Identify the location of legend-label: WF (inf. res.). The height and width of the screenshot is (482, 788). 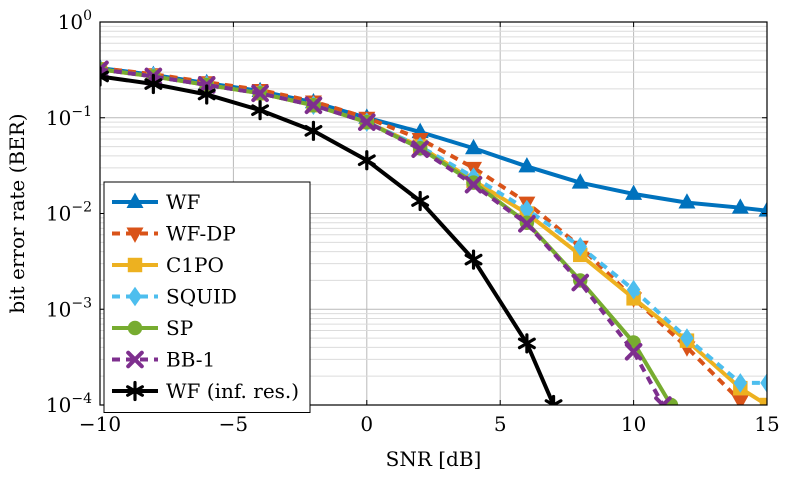
(232, 391).